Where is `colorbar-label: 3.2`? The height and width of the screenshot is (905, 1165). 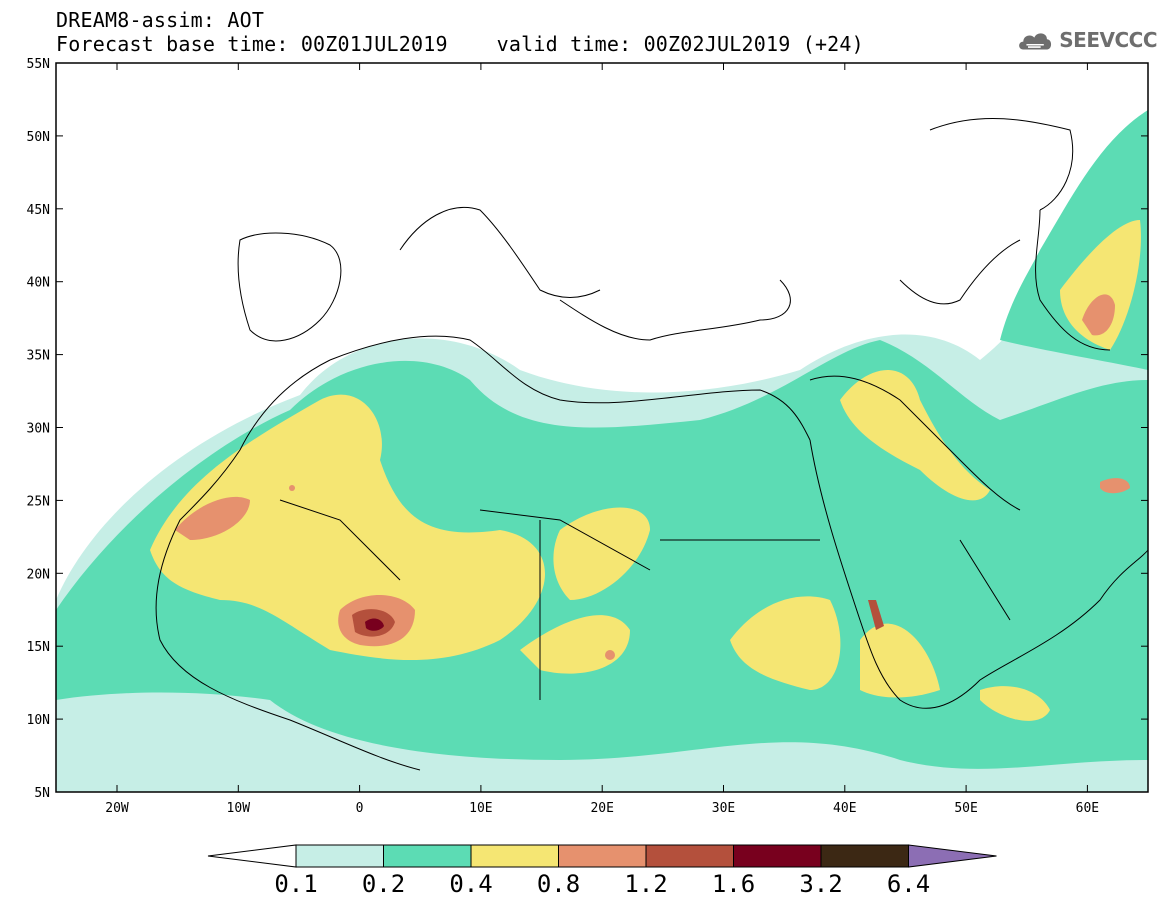
colorbar-label: 3.2 is located at coordinates (821, 884).